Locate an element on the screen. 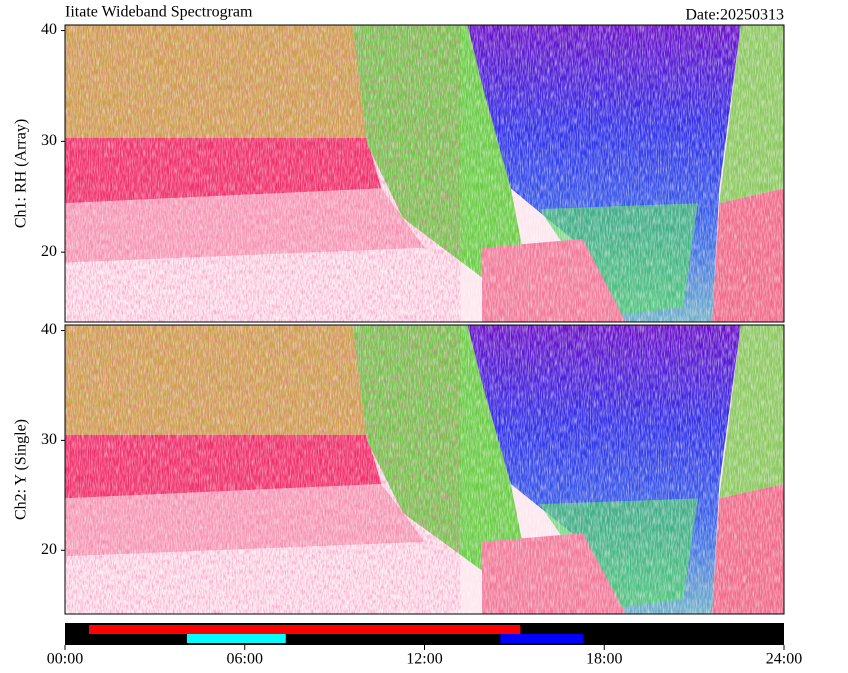 The width and height of the screenshot is (848, 673). x-tick-label: 00:00 is located at coordinates (65, 659).